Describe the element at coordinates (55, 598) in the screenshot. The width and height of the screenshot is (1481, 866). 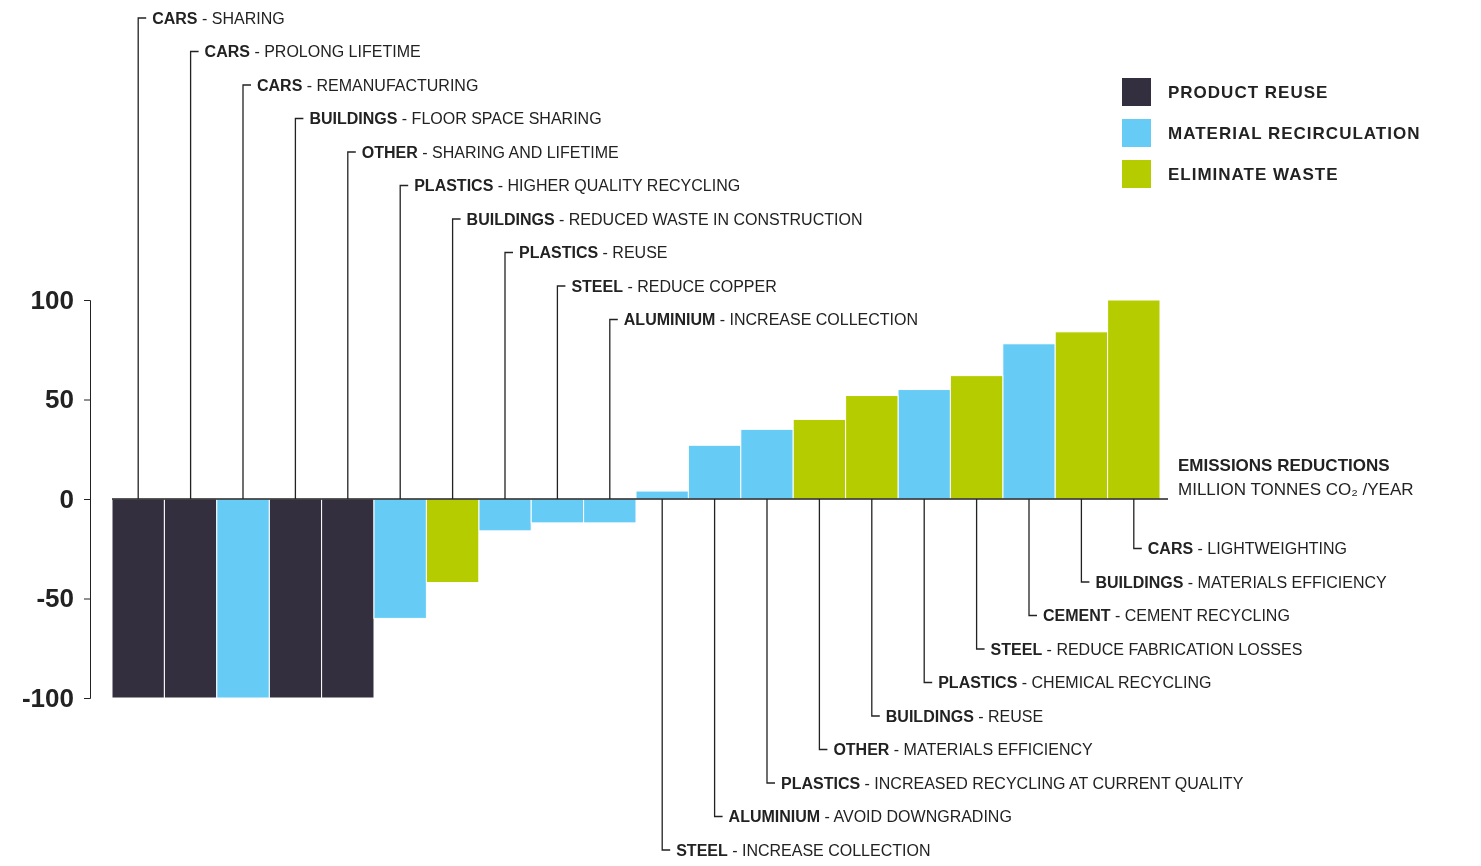
I see `y-tick-label: -50` at that location.